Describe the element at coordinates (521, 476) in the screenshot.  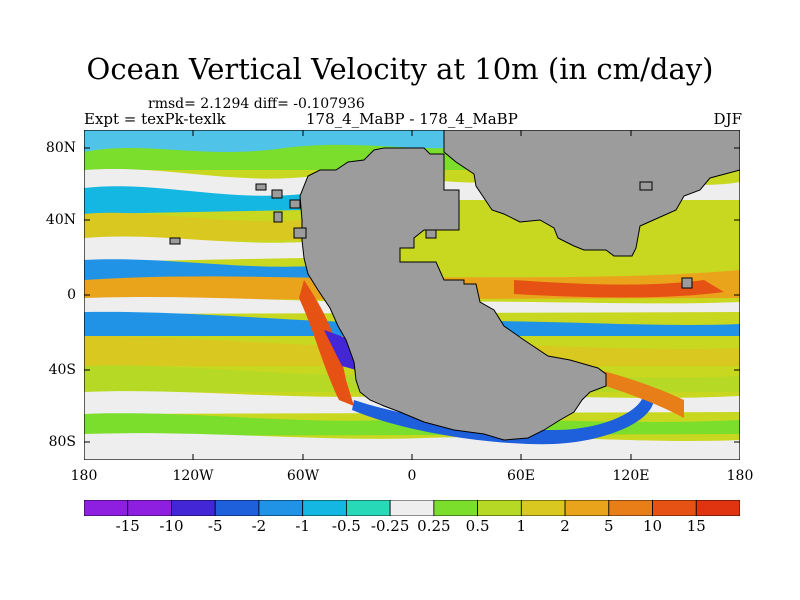
I see `lon-label-60e: 60E` at that location.